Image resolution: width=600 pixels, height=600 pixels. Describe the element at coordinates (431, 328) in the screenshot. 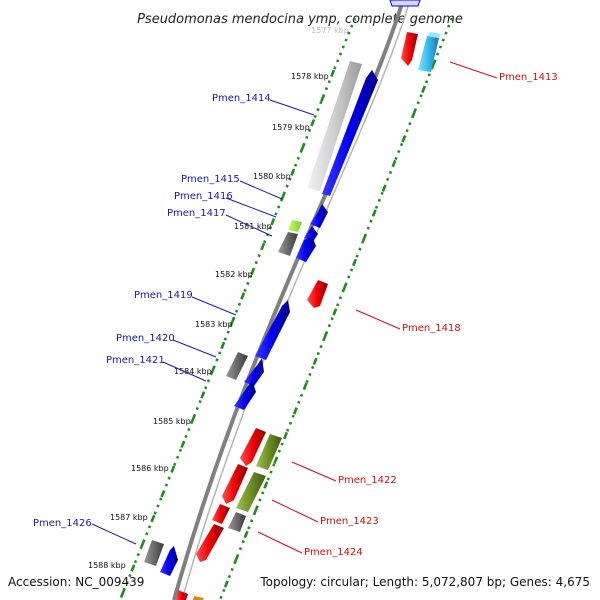

I see `gene-label: Pmen_1418` at that location.